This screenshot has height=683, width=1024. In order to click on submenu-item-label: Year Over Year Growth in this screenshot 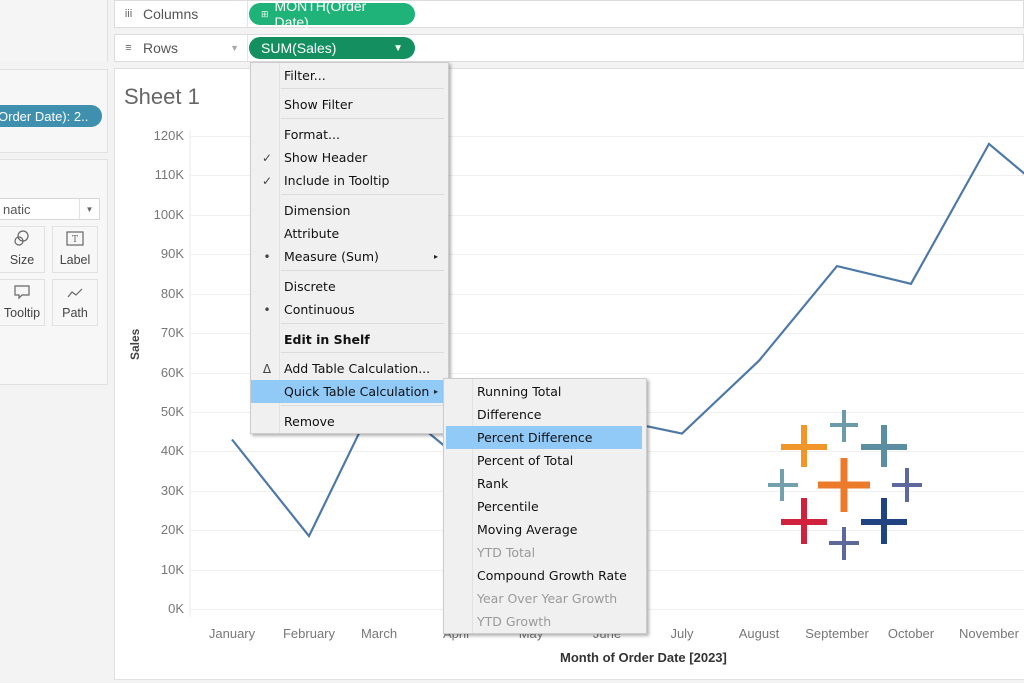, I will do `click(547, 598)`.